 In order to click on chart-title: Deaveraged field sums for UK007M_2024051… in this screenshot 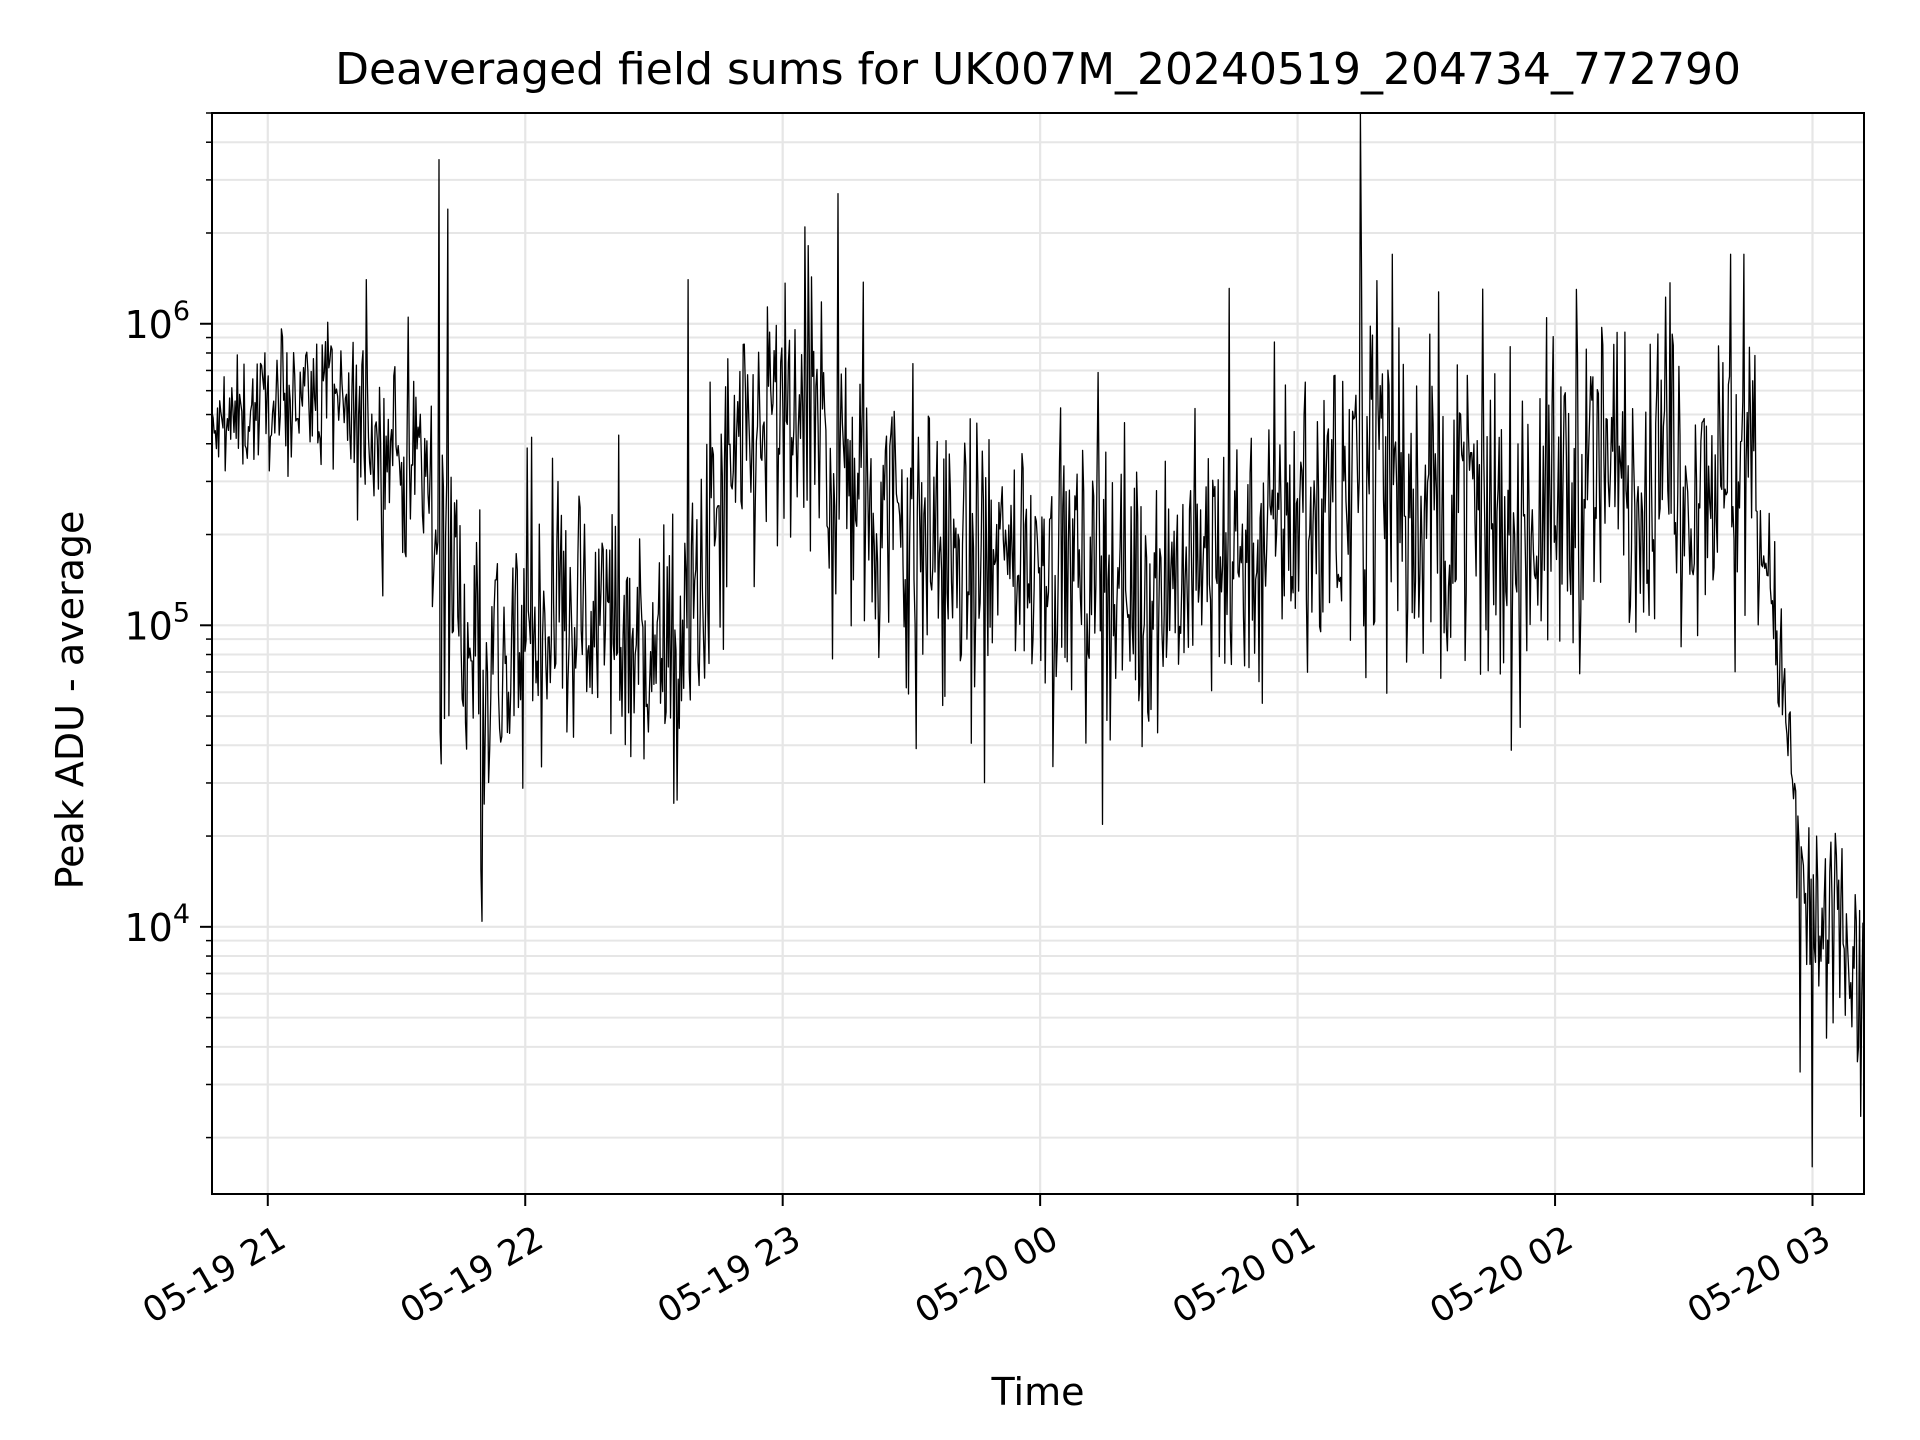, I will do `click(1038, 69)`.